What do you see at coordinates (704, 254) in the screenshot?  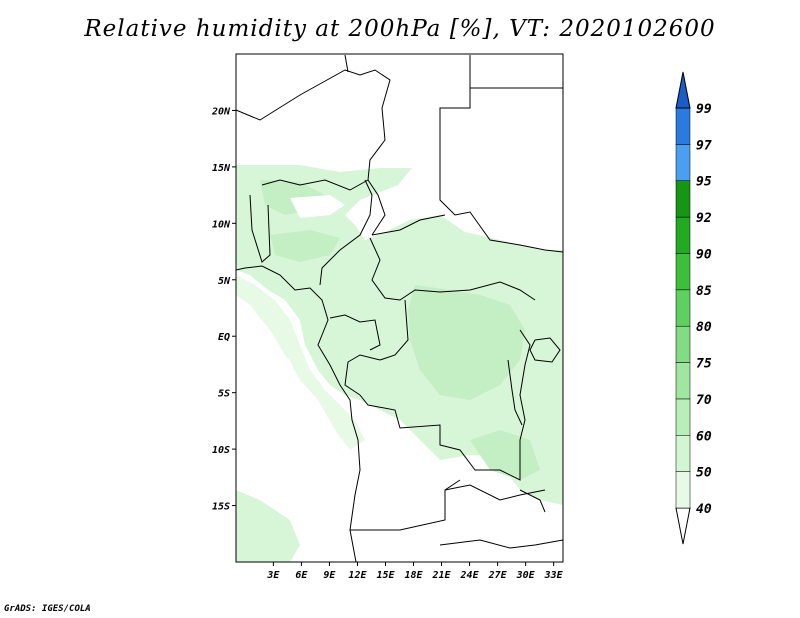 I see `colorbar-label: 90` at bounding box center [704, 254].